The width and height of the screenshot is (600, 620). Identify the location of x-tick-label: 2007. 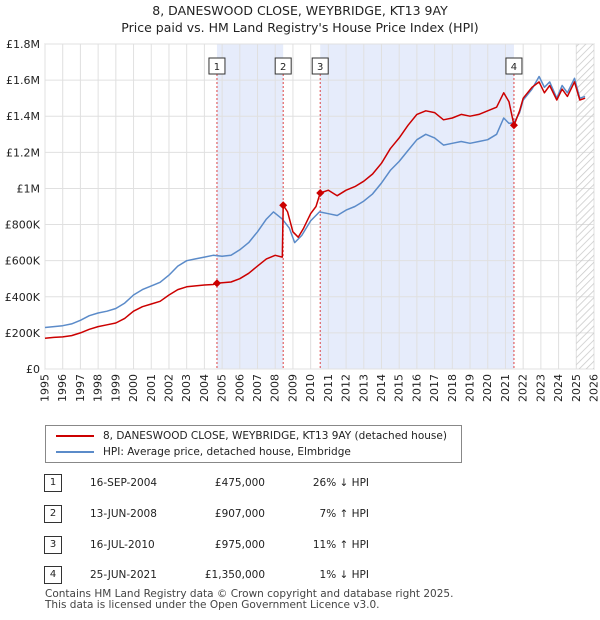
(257, 388).